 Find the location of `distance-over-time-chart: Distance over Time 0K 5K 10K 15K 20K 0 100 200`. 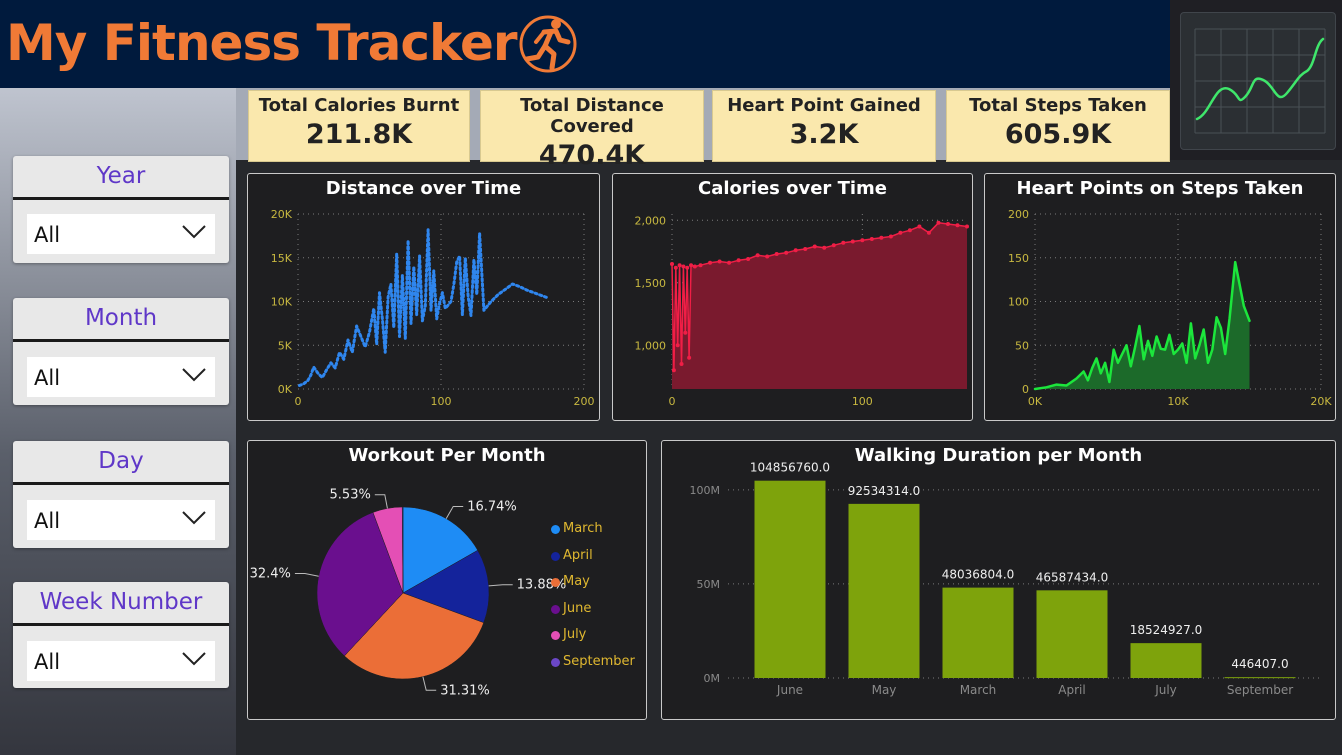

distance-over-time-chart: Distance over Time 0K 5K 10K 15K 20K 0 100 200 is located at coordinates (423, 297).